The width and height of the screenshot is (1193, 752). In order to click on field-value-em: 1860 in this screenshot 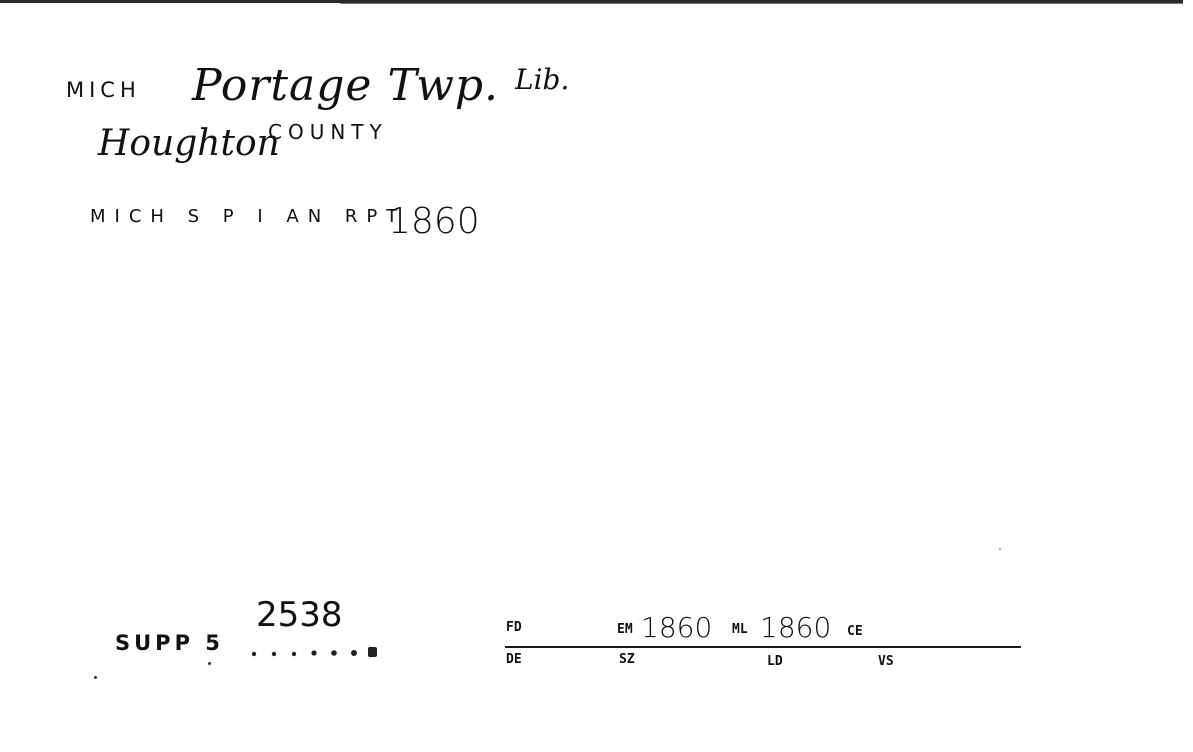, I will do `click(677, 627)`.